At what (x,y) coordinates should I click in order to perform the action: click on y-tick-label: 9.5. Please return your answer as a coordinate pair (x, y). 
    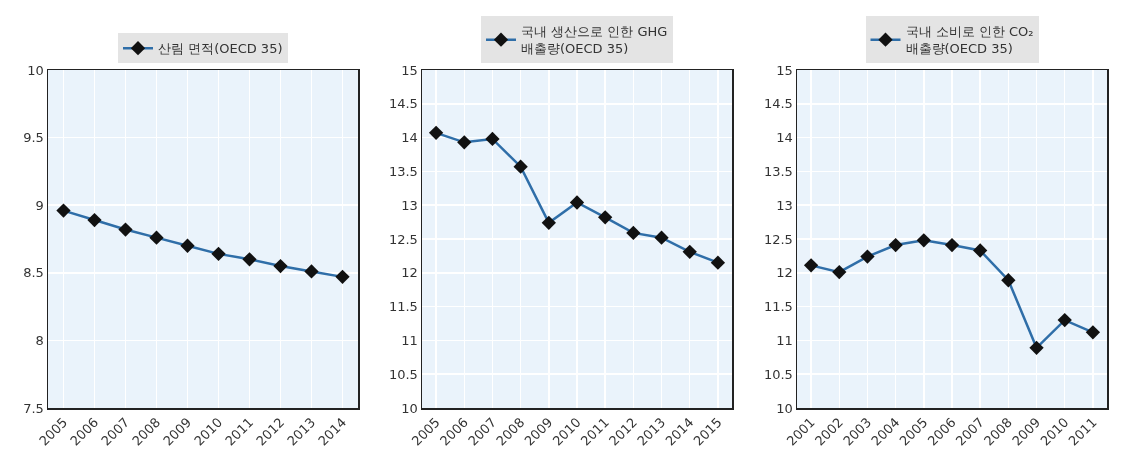
    Looking at the image, I should click on (33, 138).